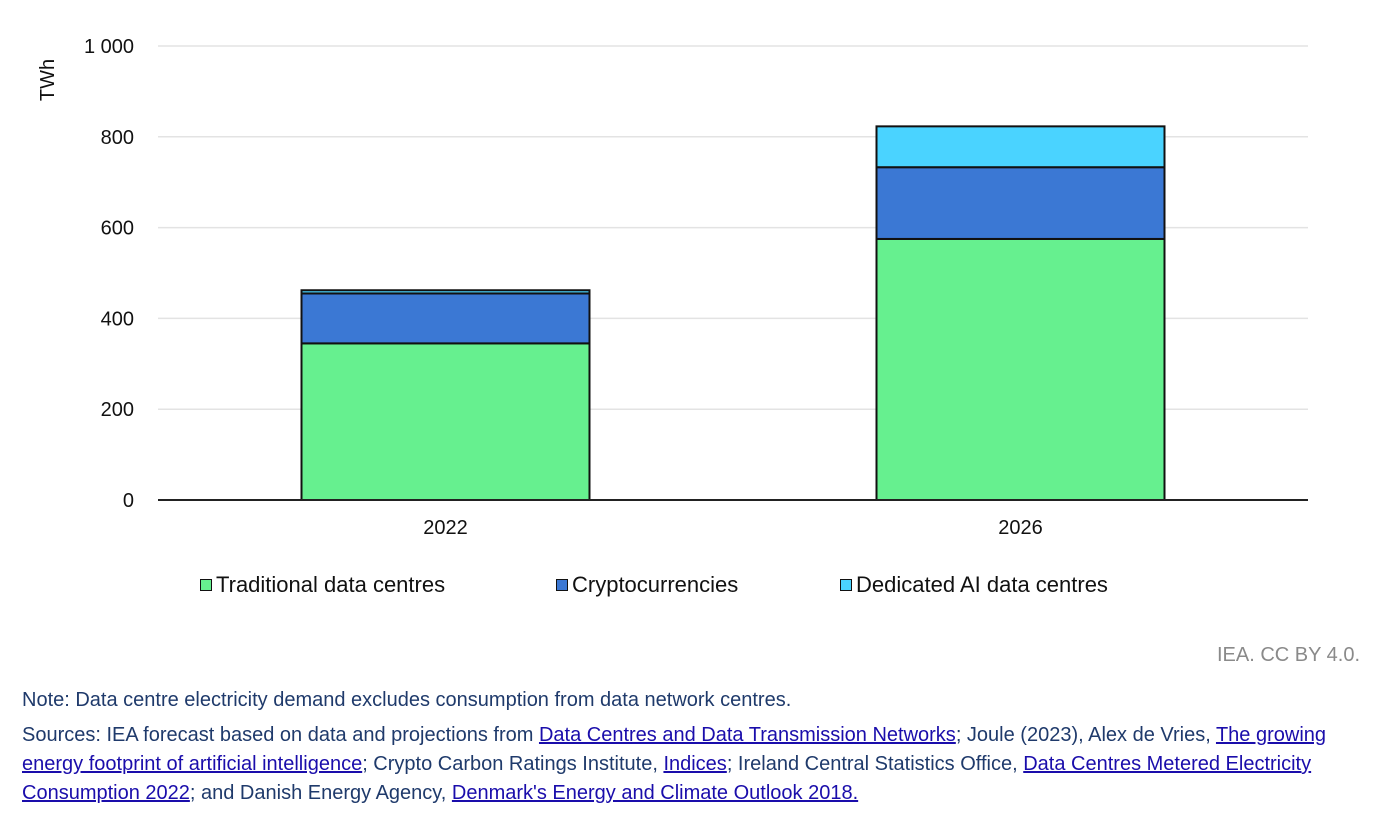 The height and width of the screenshot is (838, 1376). I want to click on legend-item-traditional: Traditional data centres, so click(322, 585).